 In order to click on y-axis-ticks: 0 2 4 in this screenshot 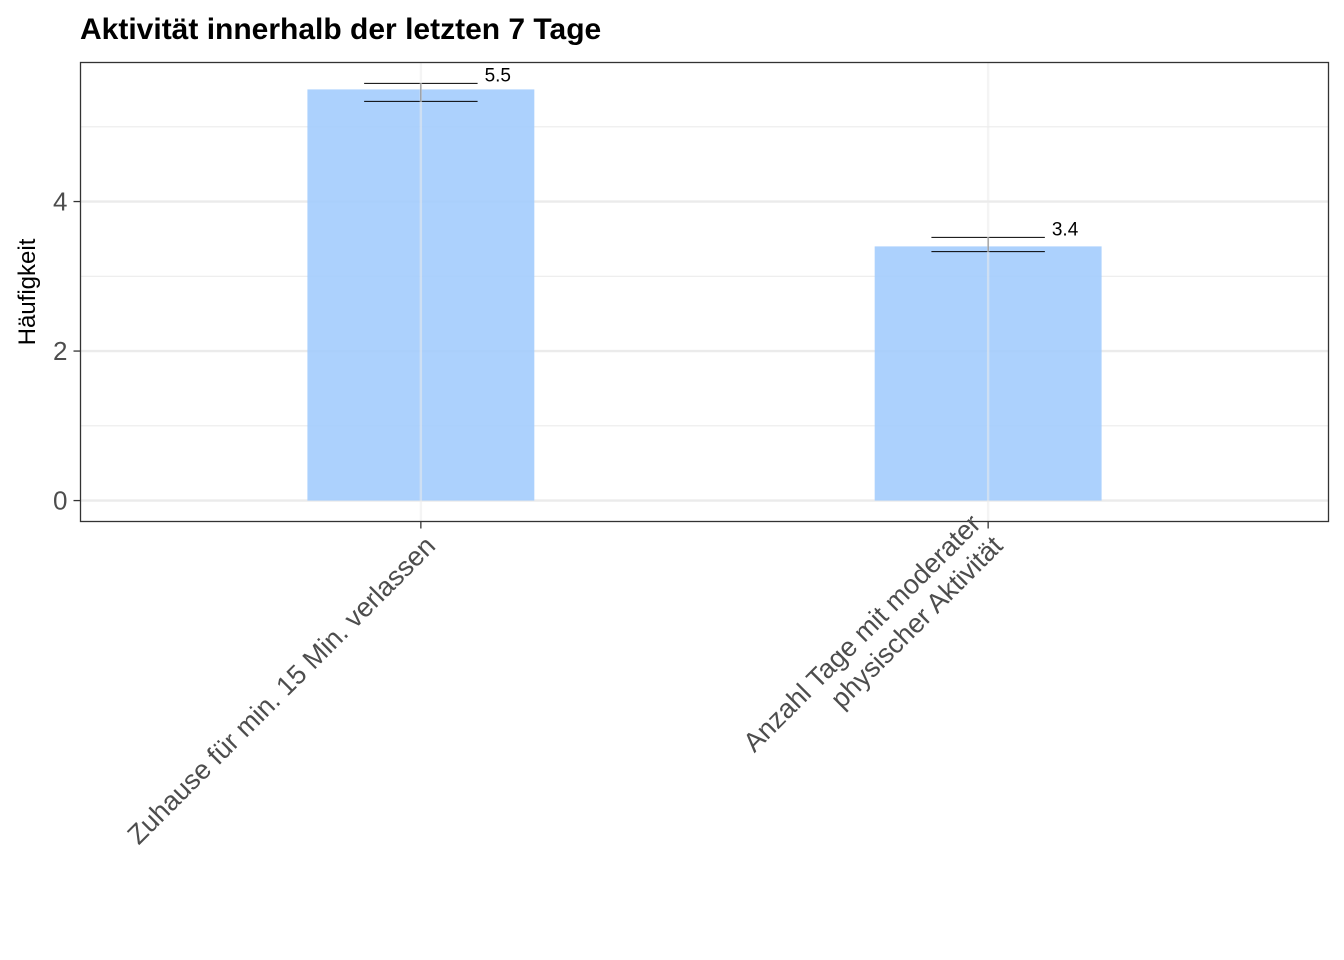, I will do `click(67, 351)`.